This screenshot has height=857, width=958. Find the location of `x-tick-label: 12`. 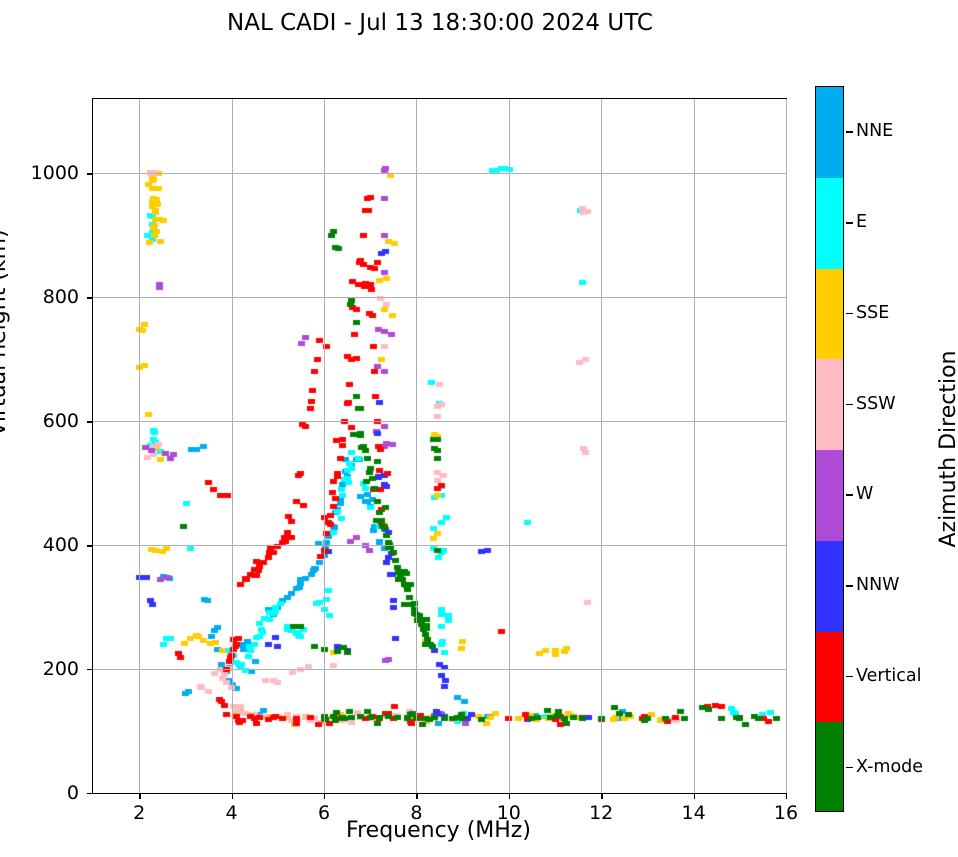

x-tick-label: 12 is located at coordinates (601, 813).